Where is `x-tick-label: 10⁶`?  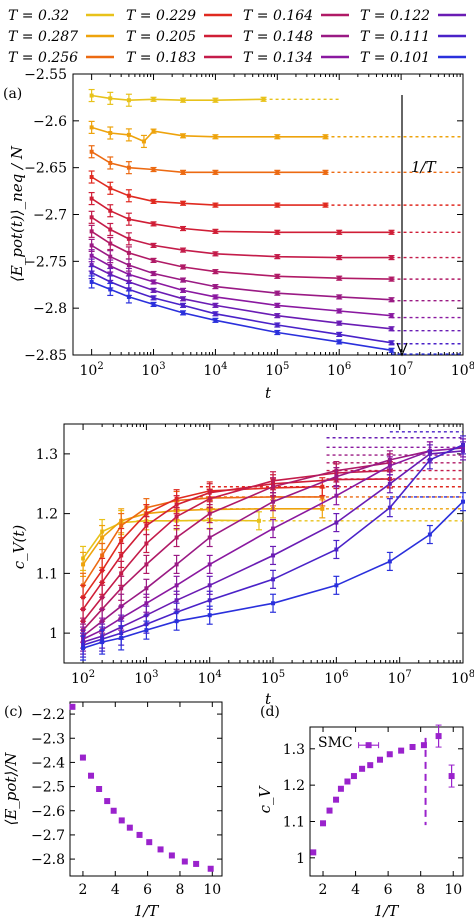 x-tick-label: 10⁶ is located at coordinates (339, 370).